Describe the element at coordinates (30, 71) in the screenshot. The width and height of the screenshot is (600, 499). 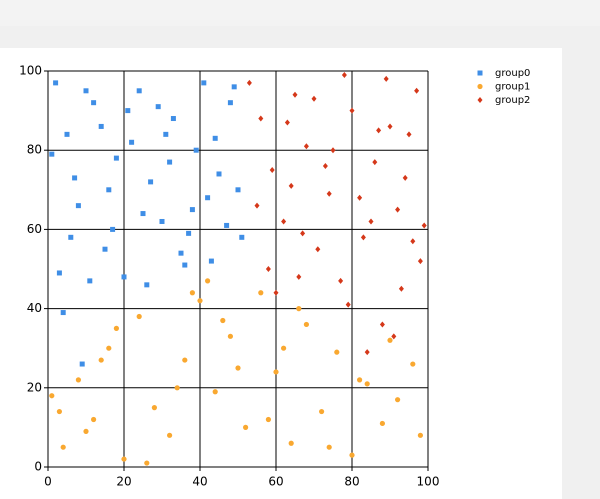
I see `y-tick-label: 100` at that location.